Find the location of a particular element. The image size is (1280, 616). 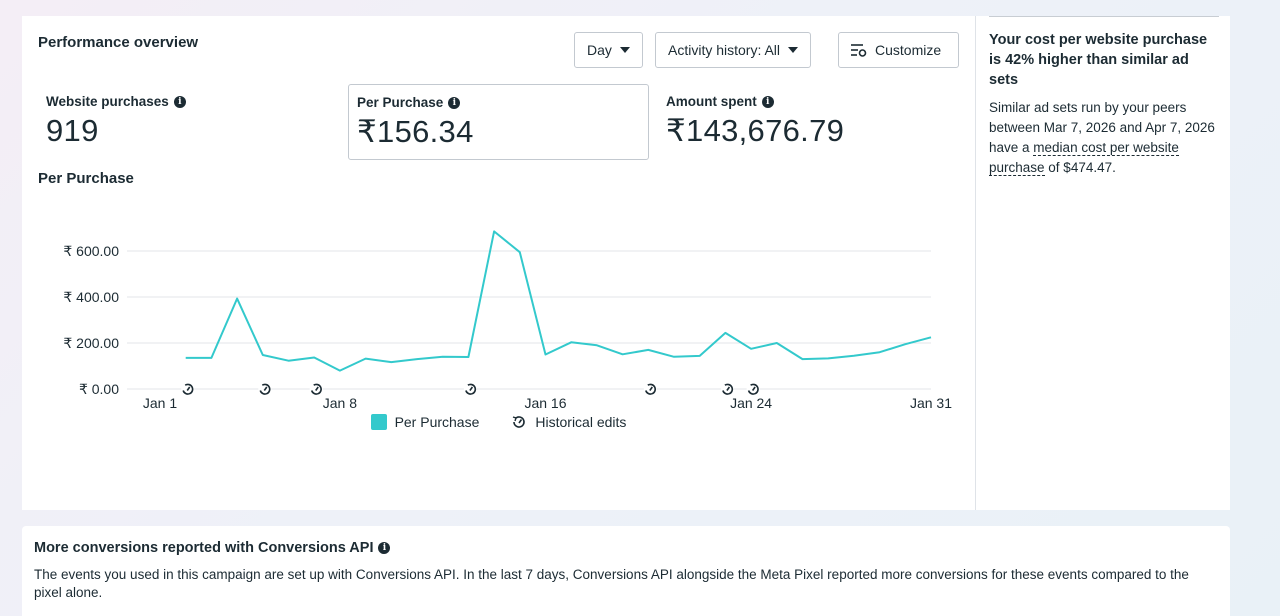

y-tick-label: ₹ 600.00 is located at coordinates (91, 251).